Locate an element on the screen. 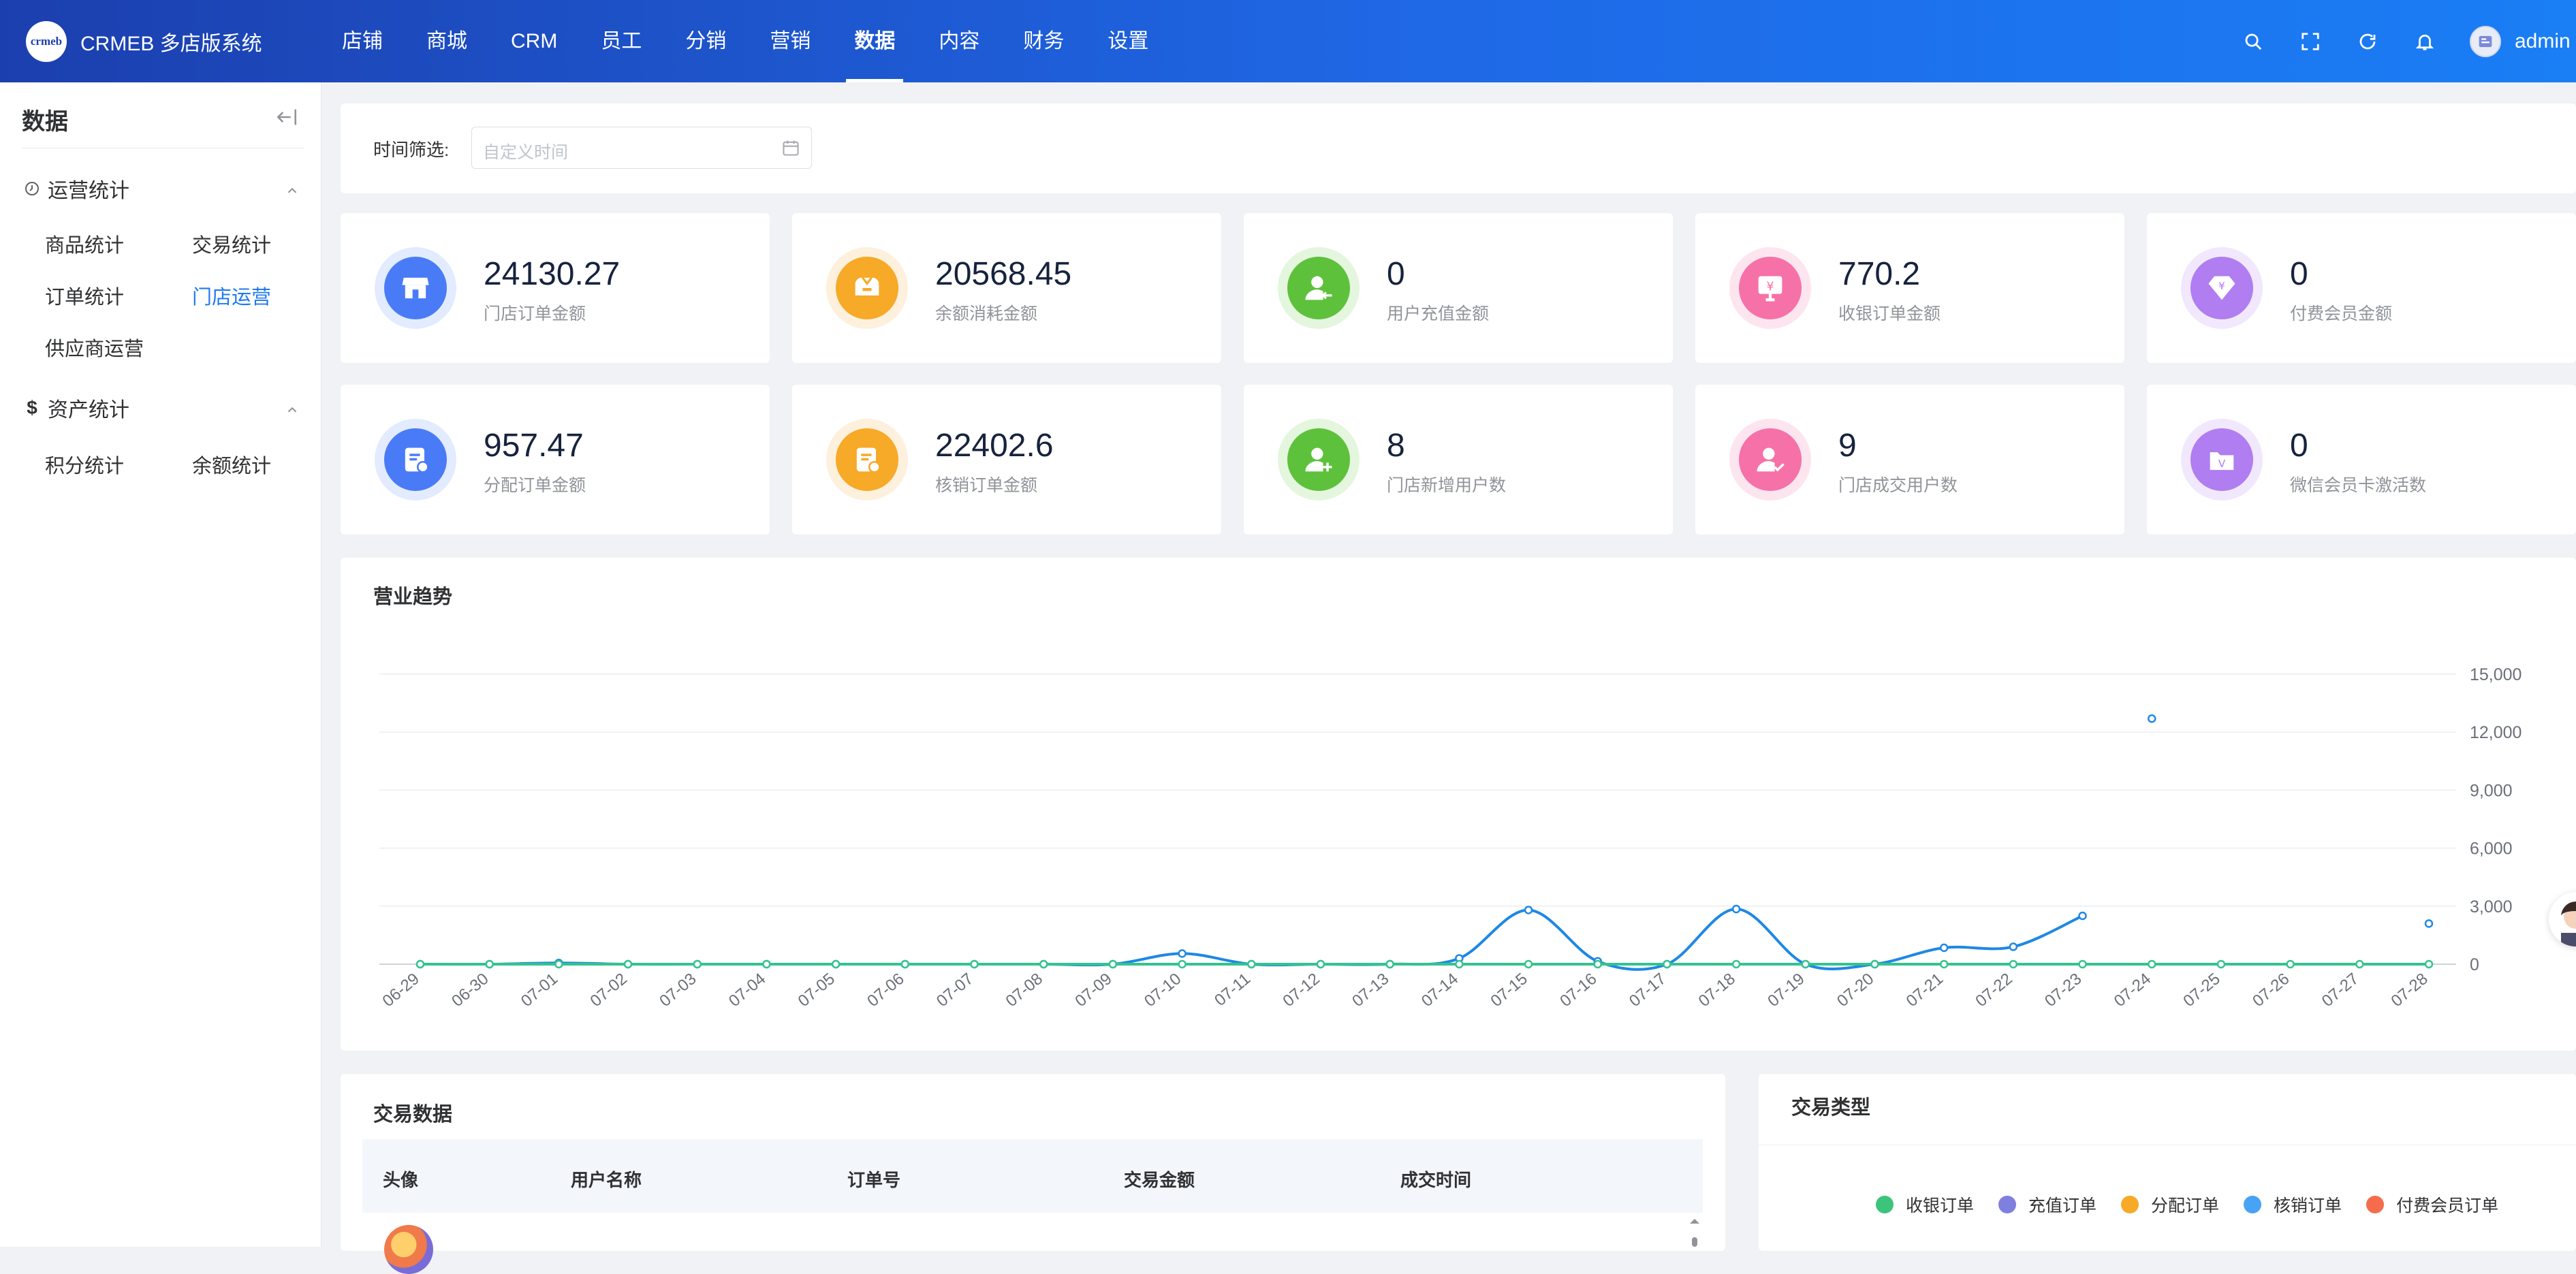 The width and height of the screenshot is (2576, 1274). x-tick-label: 07-08 is located at coordinates (1024, 990).